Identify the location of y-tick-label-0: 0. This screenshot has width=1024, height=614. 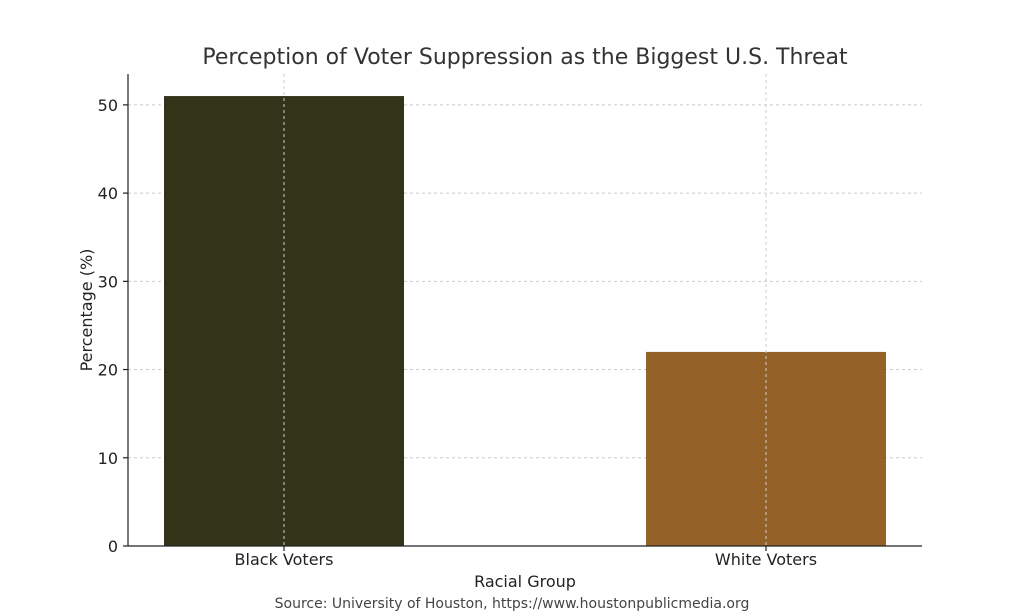
(113, 546).